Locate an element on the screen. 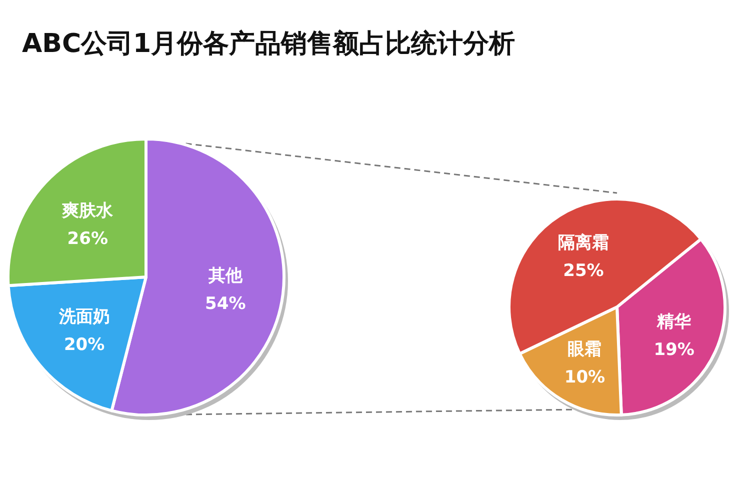 This screenshot has height=491, width=756. data-label: 19% is located at coordinates (674, 350).